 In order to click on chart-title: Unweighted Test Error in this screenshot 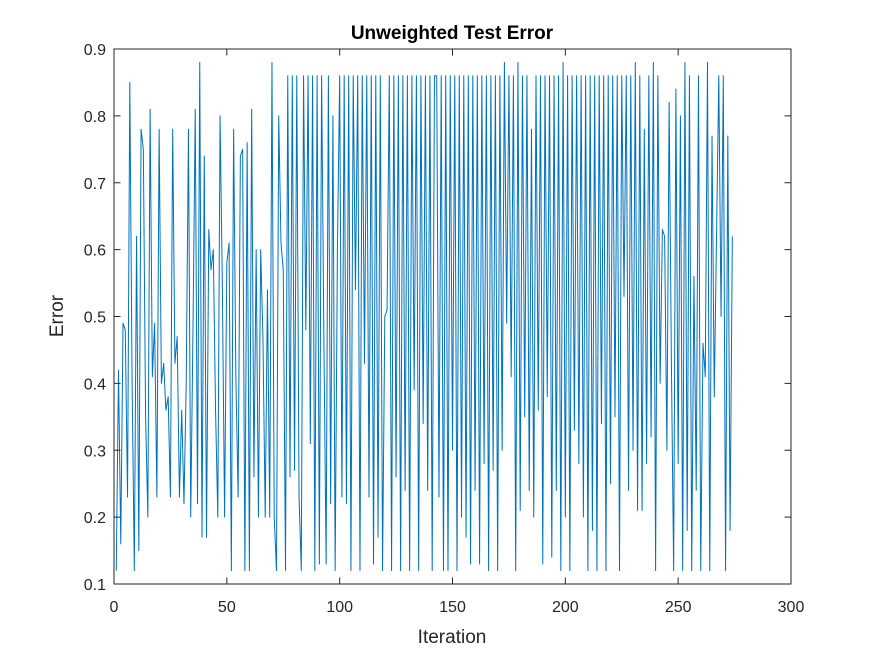, I will do `click(452, 33)`.